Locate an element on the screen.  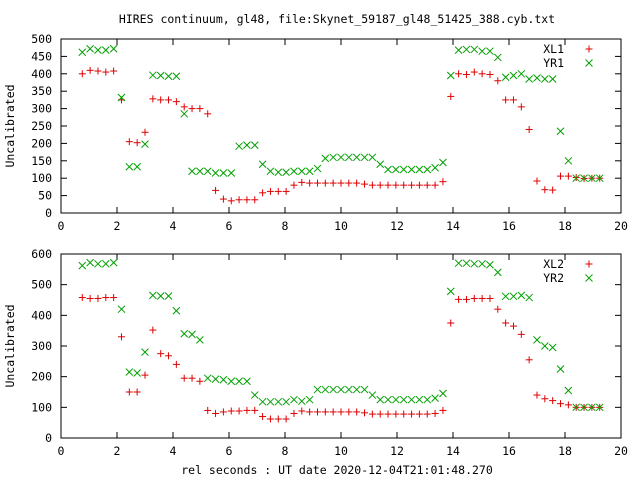
x-tick-label: 8 is located at coordinates (285, 451).